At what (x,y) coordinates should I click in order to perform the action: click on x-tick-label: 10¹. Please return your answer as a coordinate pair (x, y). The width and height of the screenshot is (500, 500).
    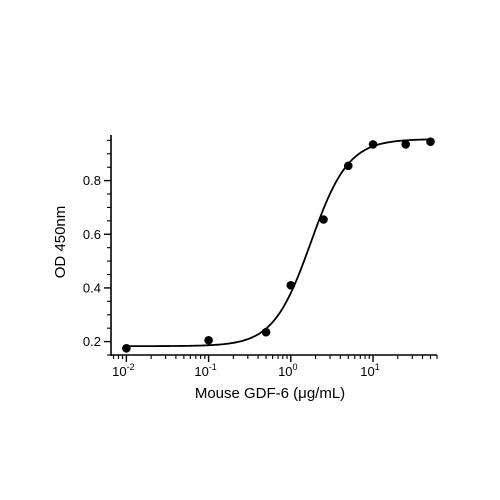
    Looking at the image, I should click on (369, 370).